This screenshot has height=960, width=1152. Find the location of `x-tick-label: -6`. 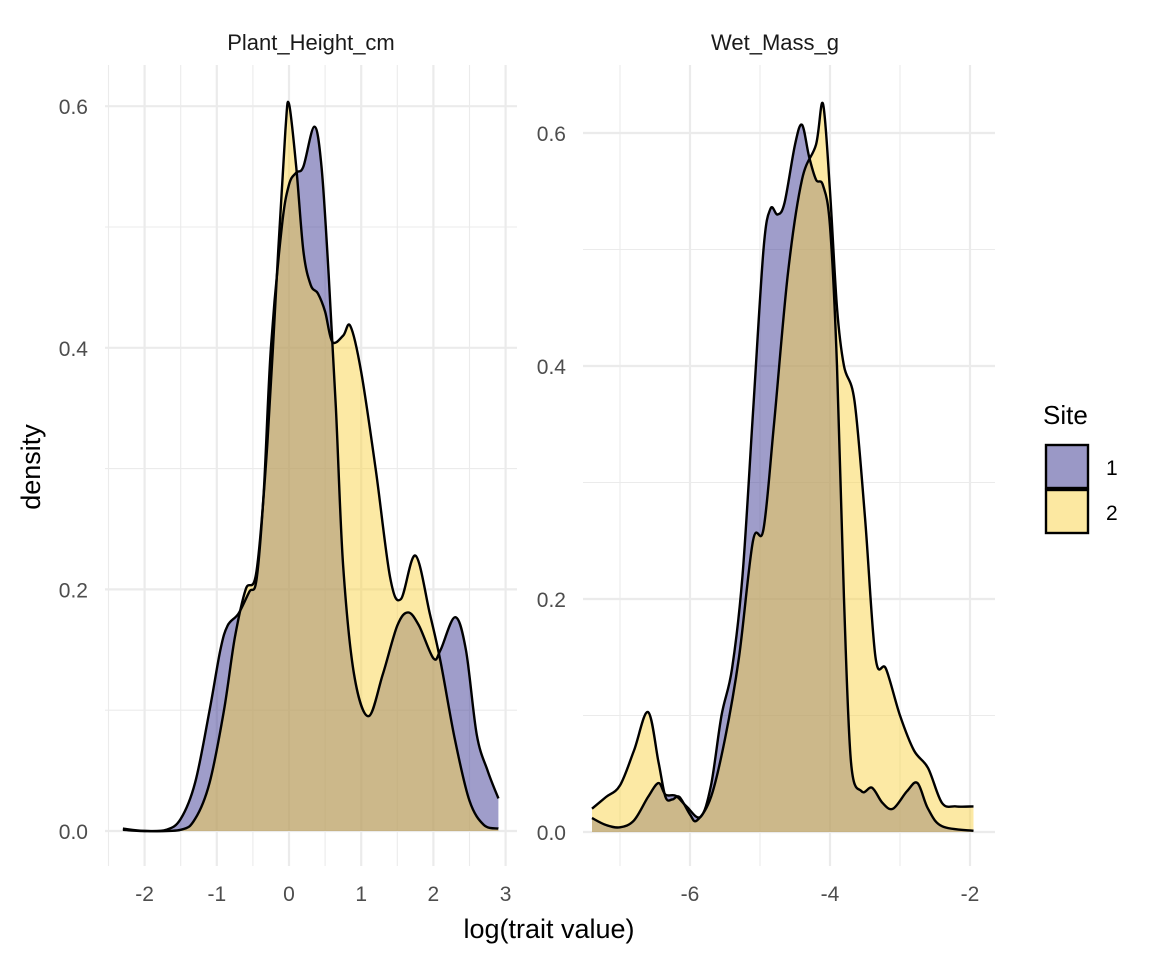

x-tick-label: -6 is located at coordinates (690, 894).